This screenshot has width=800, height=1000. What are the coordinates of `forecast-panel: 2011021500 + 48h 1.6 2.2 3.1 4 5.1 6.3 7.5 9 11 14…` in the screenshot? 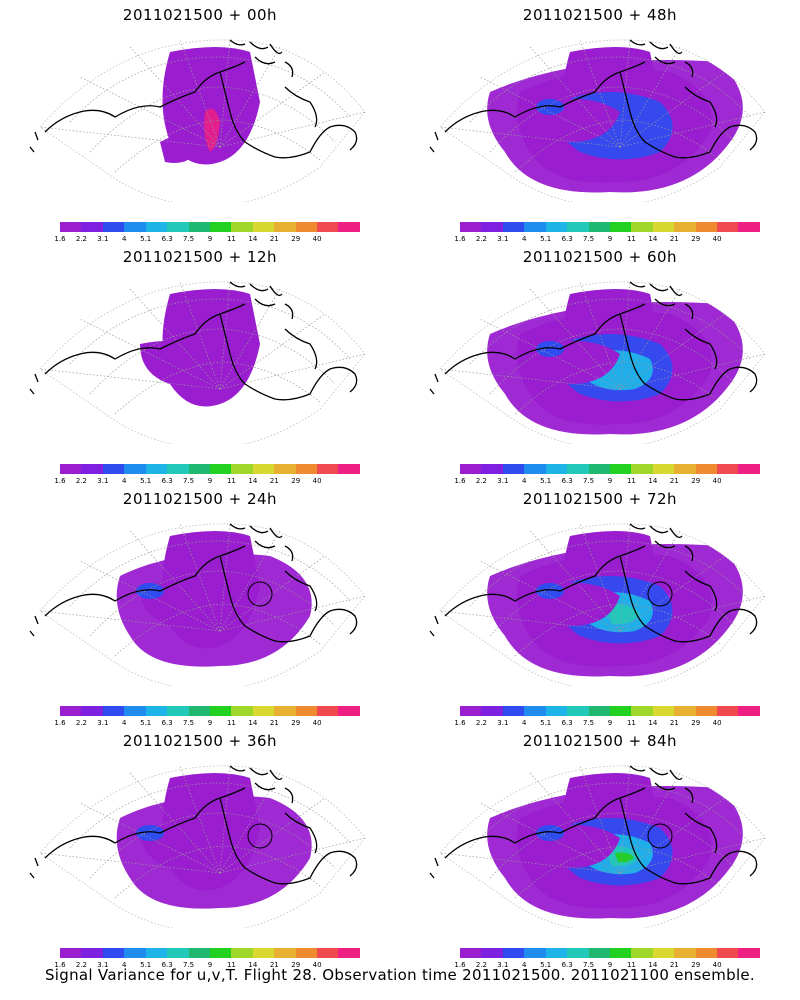 It's located at (600, 122).